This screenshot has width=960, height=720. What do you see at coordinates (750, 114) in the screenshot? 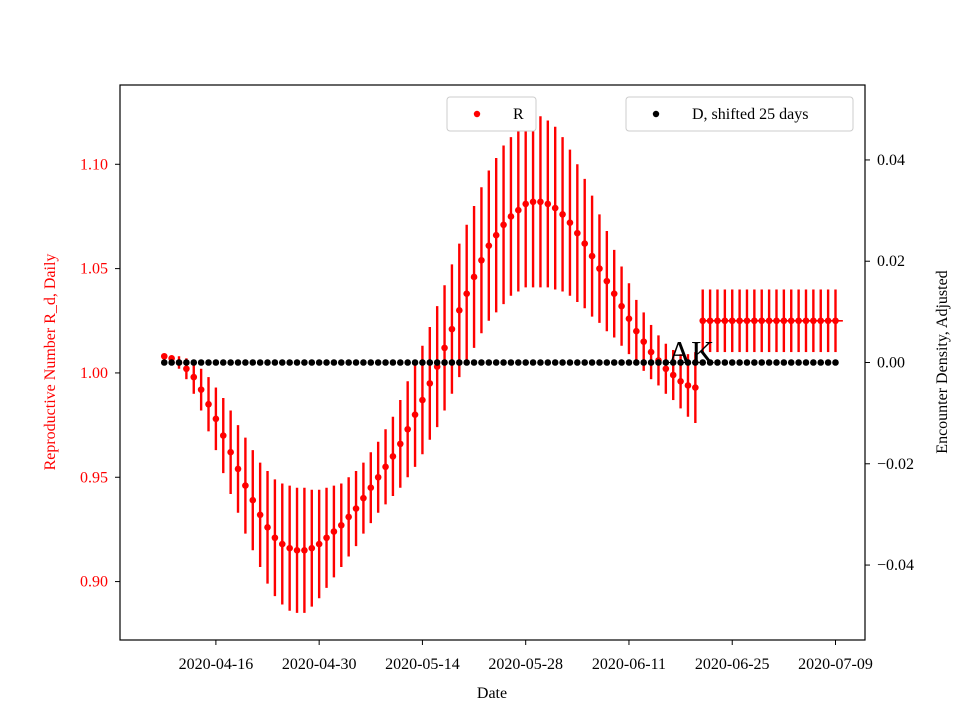
I see `legend-d-label: D, shifted 25 days` at bounding box center [750, 114].